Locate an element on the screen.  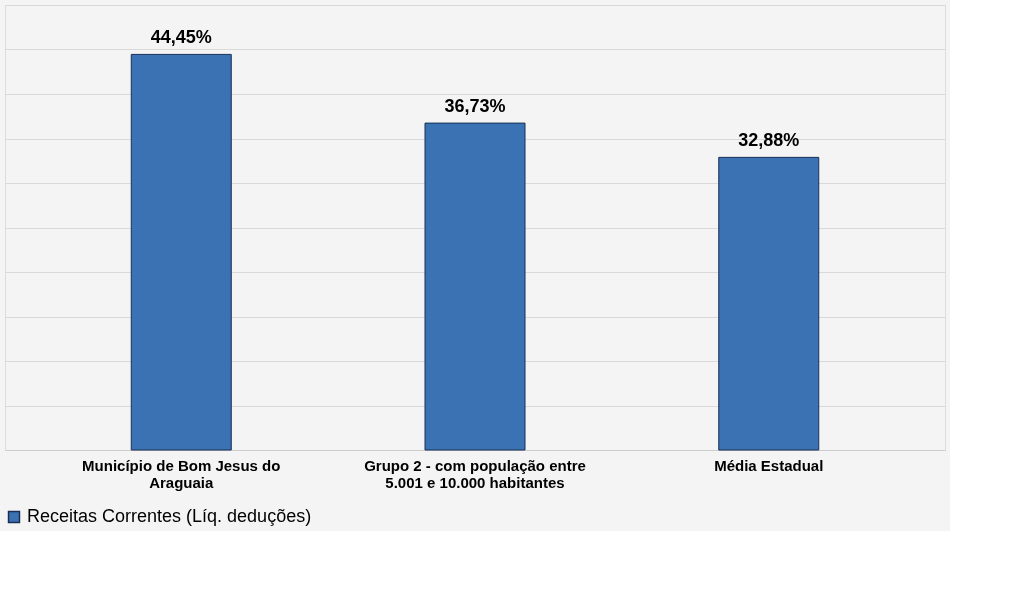
x-tick-label: Município de Bom Jesus do Araguaia is located at coordinates (181, 473).